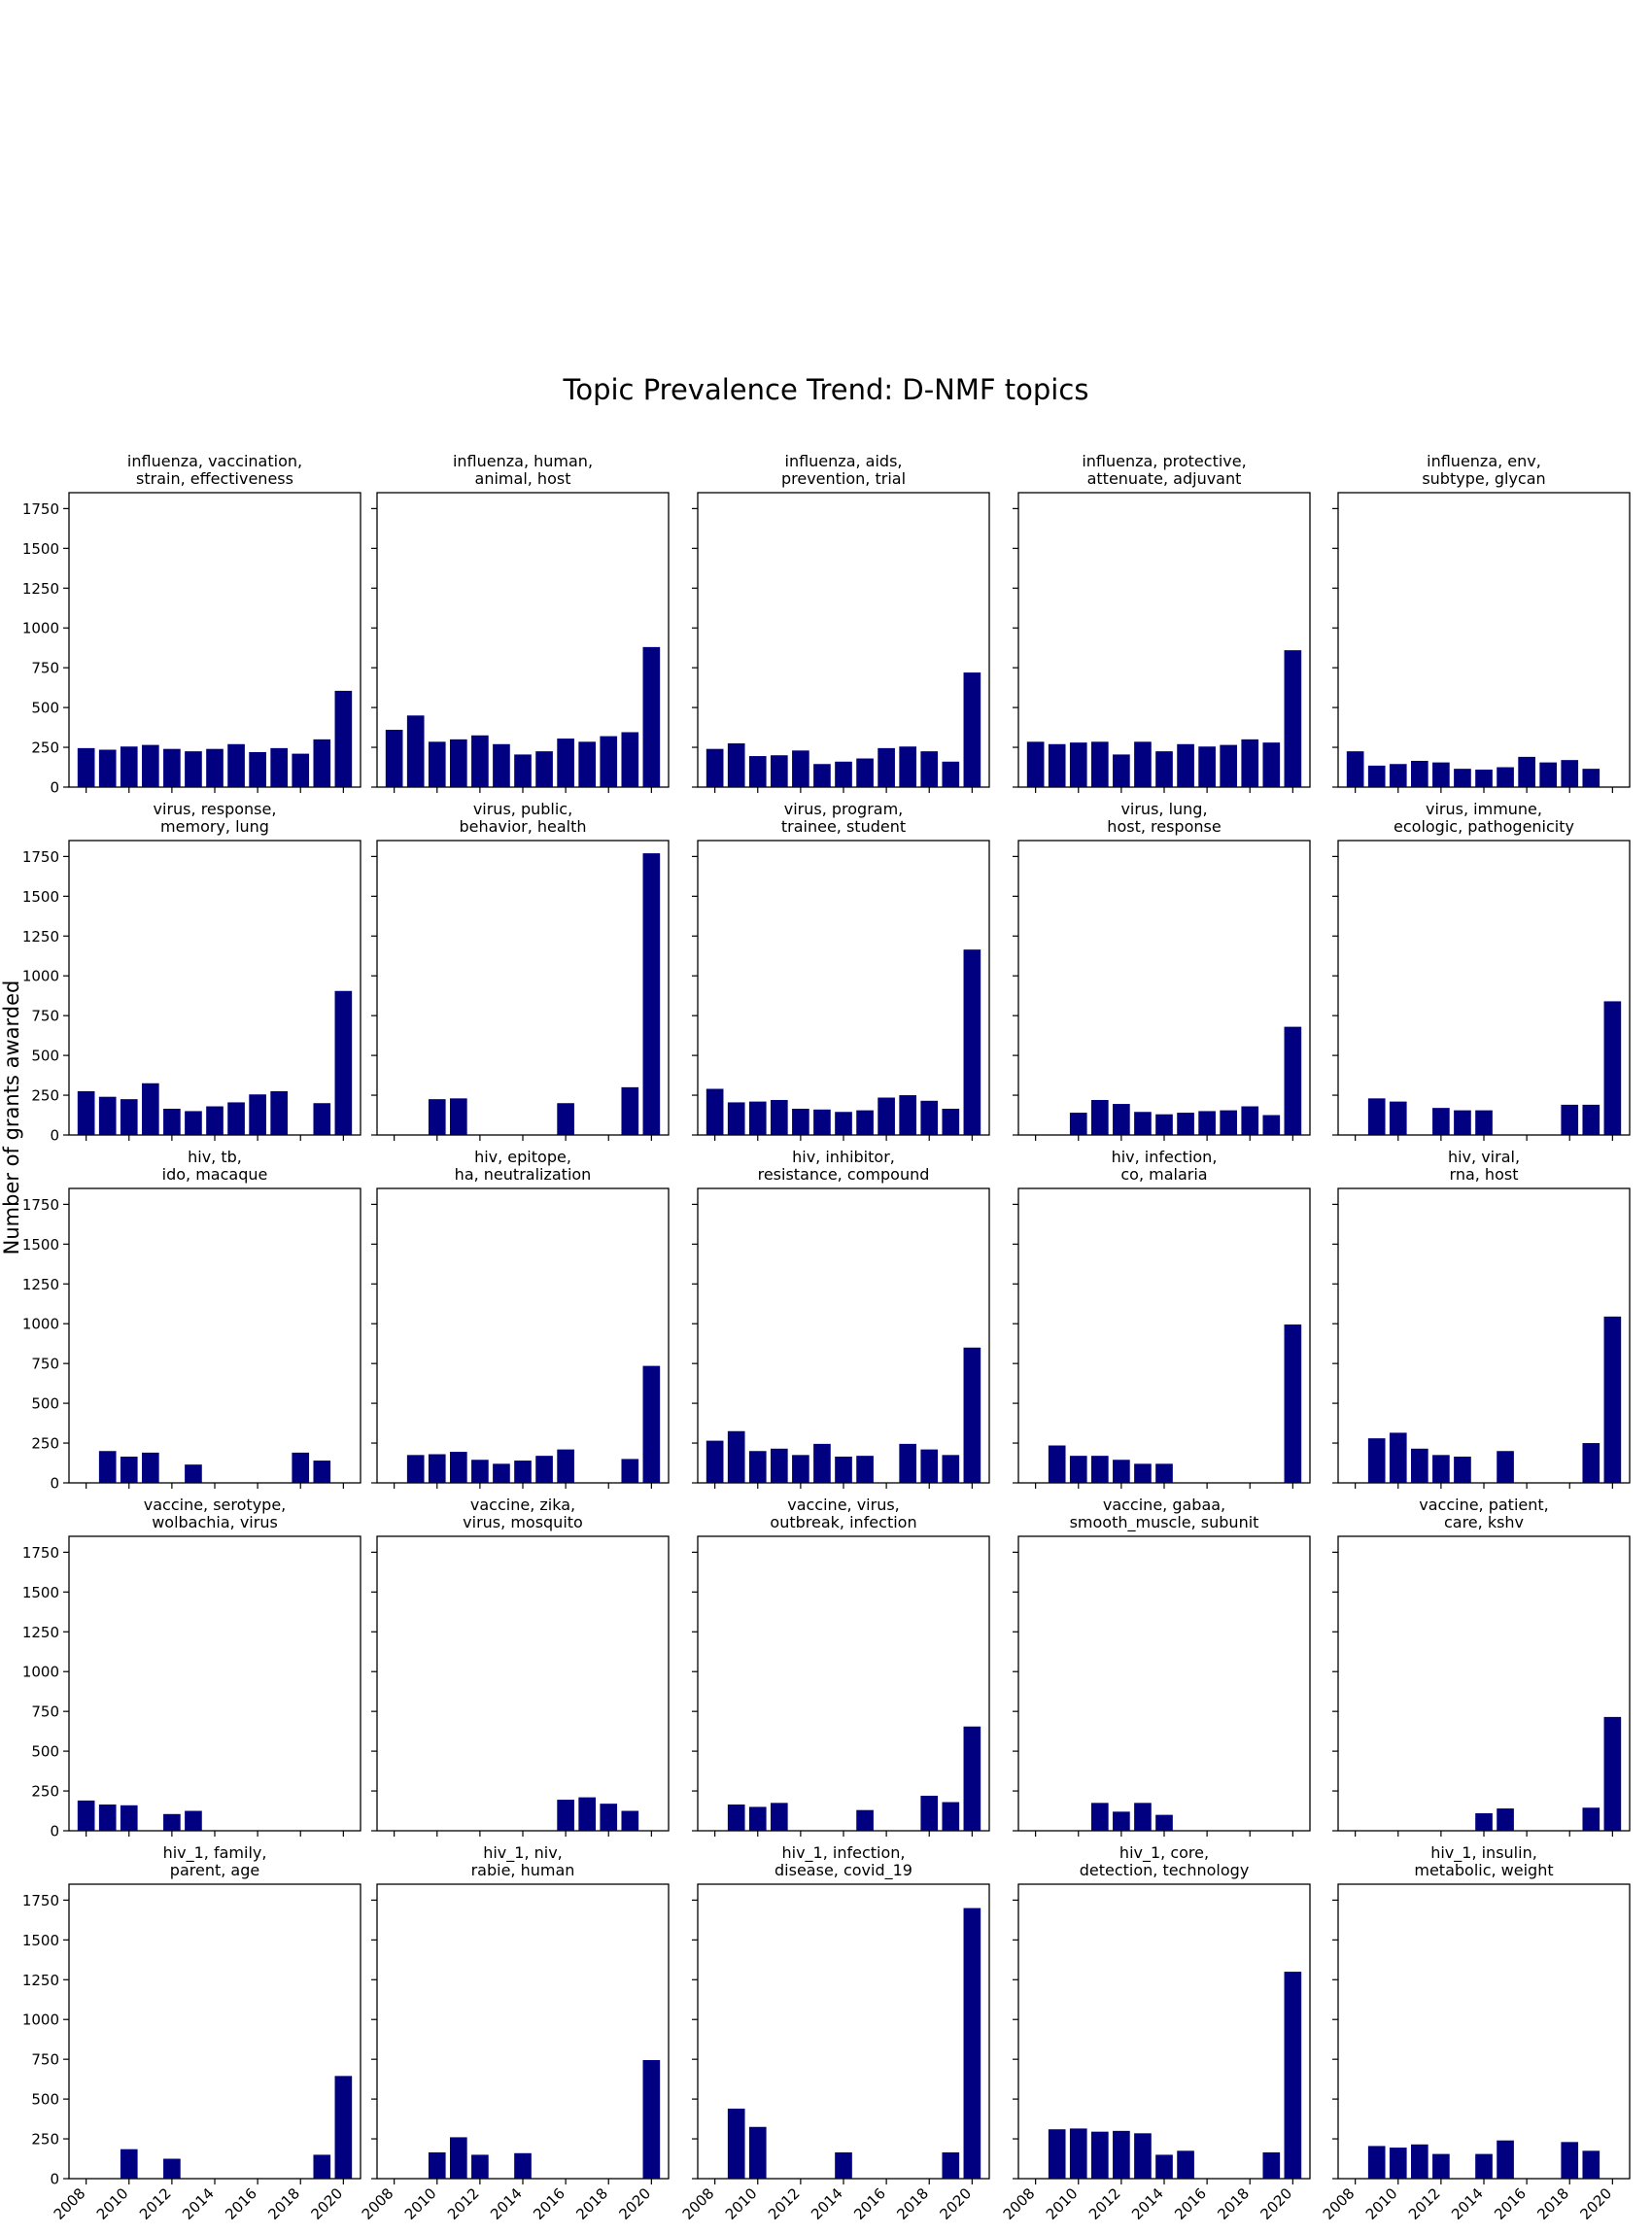 Image resolution: width=1652 pixels, height=2235 pixels. What do you see at coordinates (41, 1284) in the screenshot?
I see `y-tick-label: 1250` at bounding box center [41, 1284].